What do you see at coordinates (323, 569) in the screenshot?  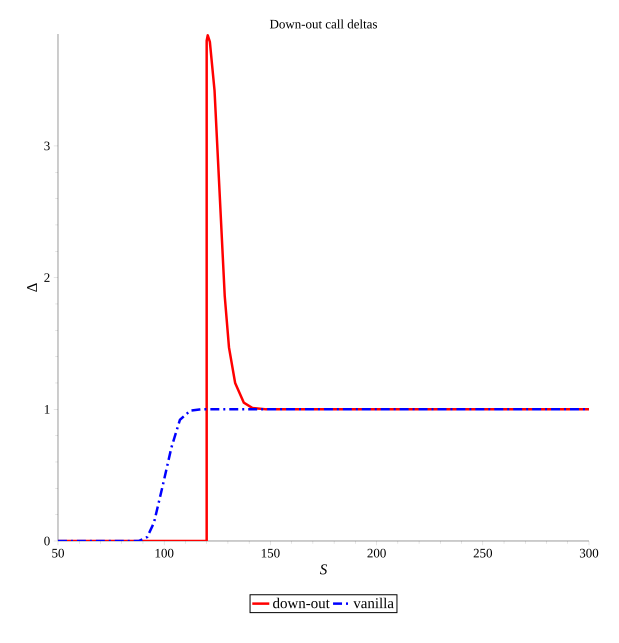 I see `x-axis-title: S` at bounding box center [323, 569].